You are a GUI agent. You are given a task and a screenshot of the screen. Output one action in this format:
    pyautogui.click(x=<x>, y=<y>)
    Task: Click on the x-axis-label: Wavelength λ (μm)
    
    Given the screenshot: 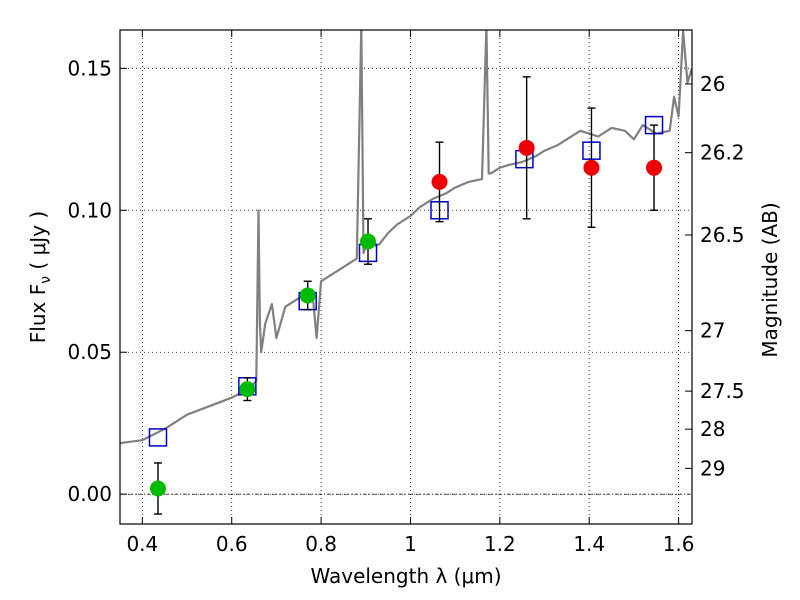 What is the action you would take?
    pyautogui.click(x=405, y=576)
    